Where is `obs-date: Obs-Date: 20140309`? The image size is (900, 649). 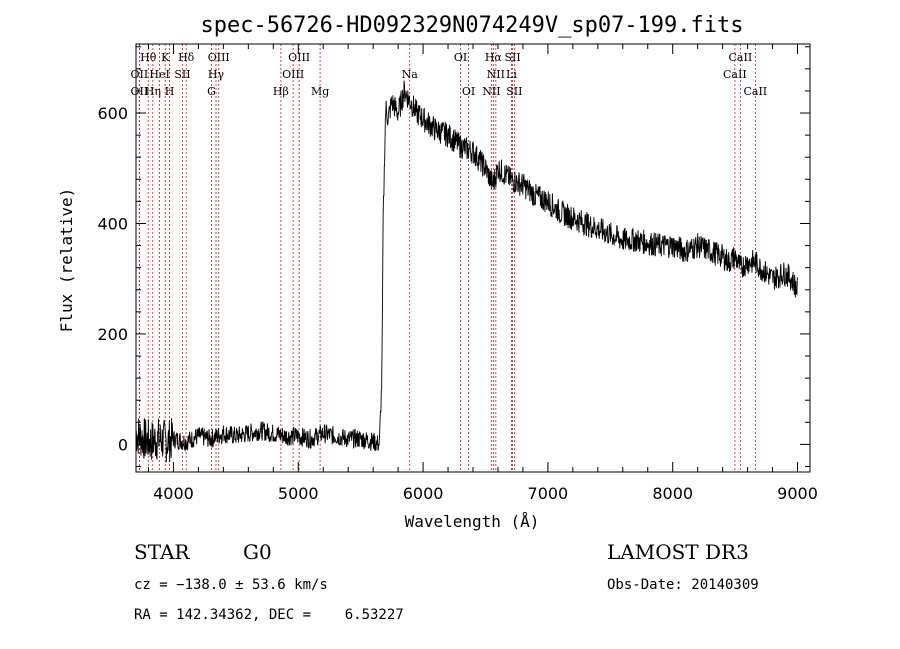 obs-date: Obs-Date: 20140309 is located at coordinates (683, 585).